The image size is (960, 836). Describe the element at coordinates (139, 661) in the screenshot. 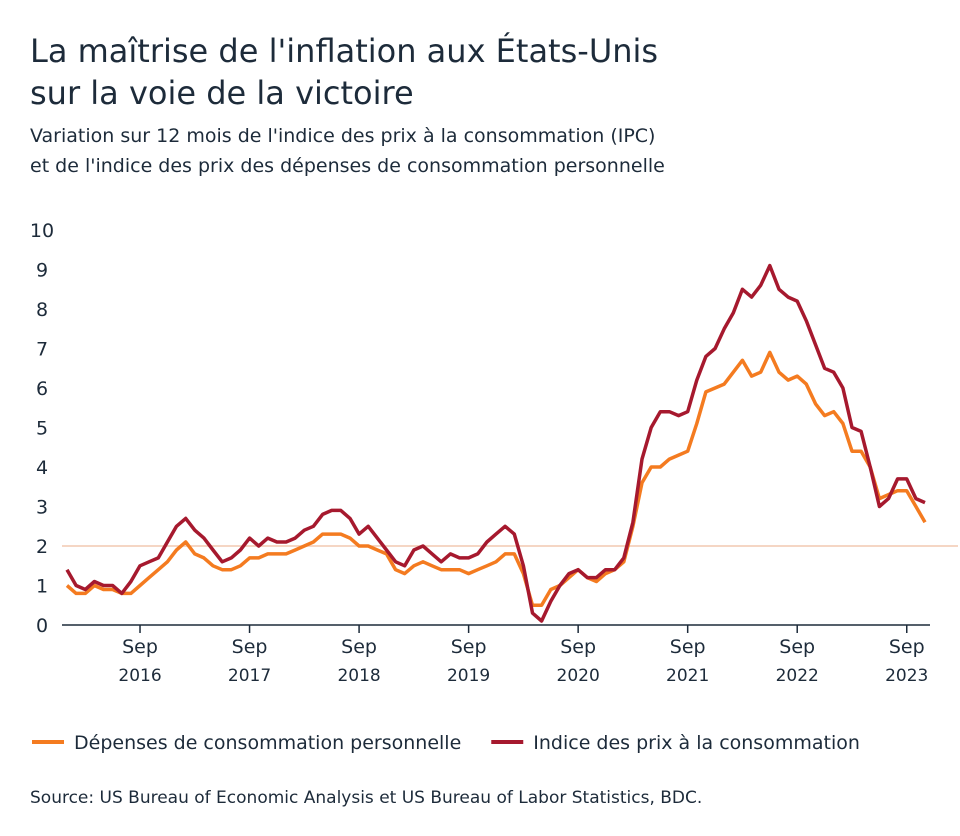

I see `x-tick-label: Sep 2016` at that location.